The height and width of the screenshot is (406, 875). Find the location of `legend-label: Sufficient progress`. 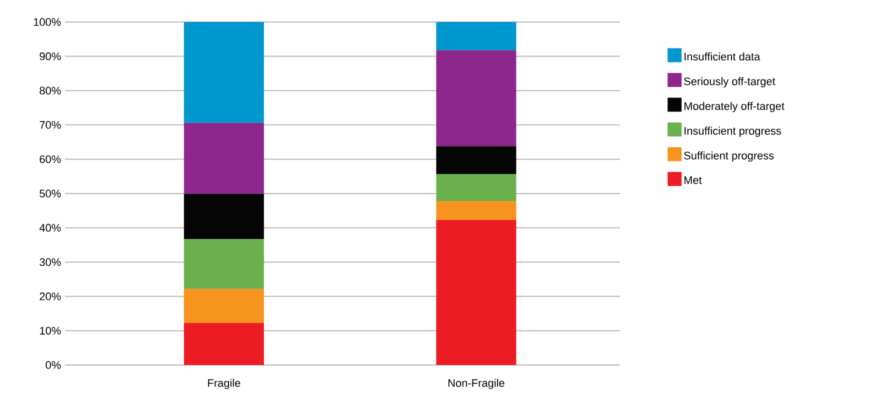

legend-label: Sufficient progress is located at coordinates (729, 156).